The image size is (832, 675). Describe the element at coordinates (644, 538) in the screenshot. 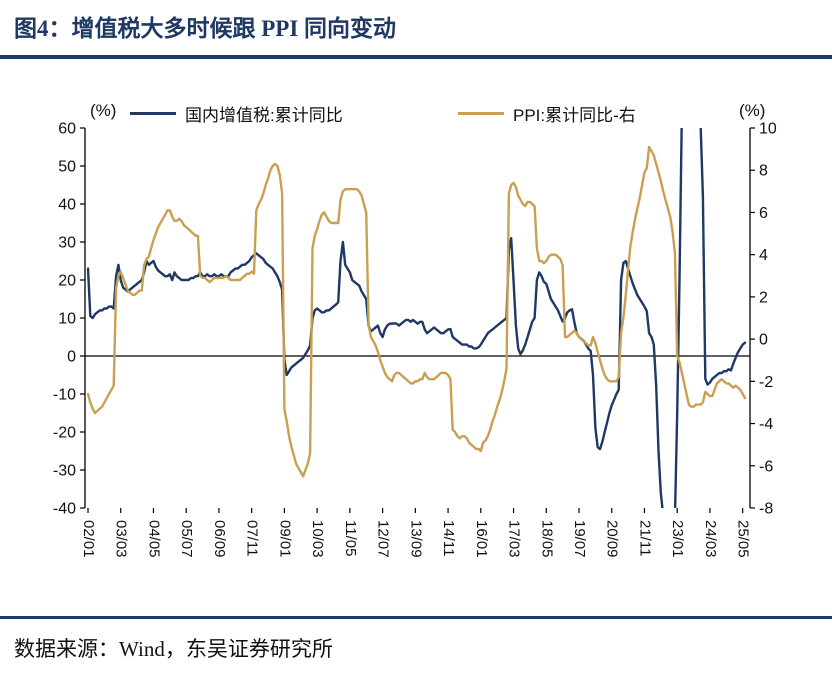

I see `svg-text: 21/11` at that location.